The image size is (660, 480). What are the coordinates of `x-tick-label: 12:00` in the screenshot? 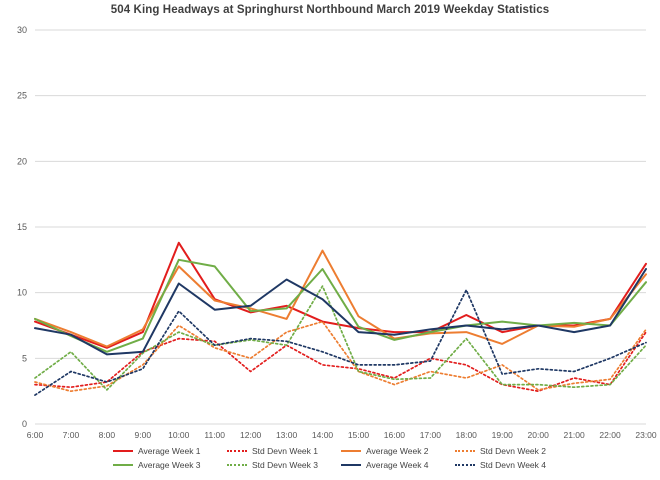 It's located at (251, 435).